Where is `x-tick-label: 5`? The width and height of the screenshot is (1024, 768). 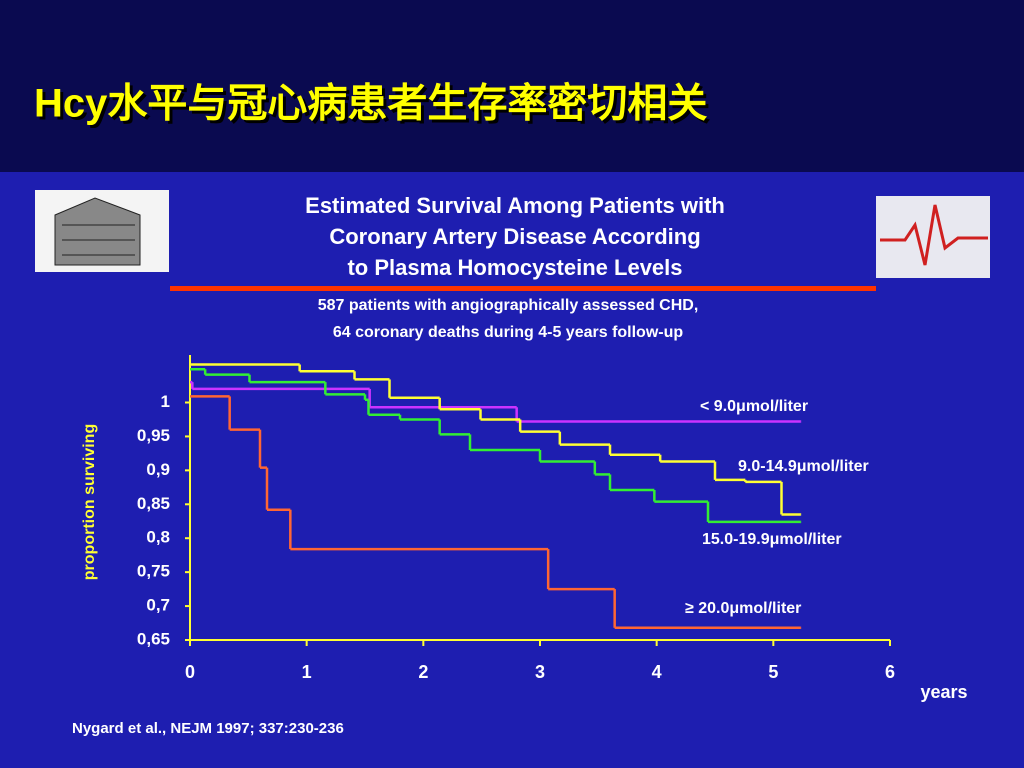 x-tick-label: 5 is located at coordinates (773, 672).